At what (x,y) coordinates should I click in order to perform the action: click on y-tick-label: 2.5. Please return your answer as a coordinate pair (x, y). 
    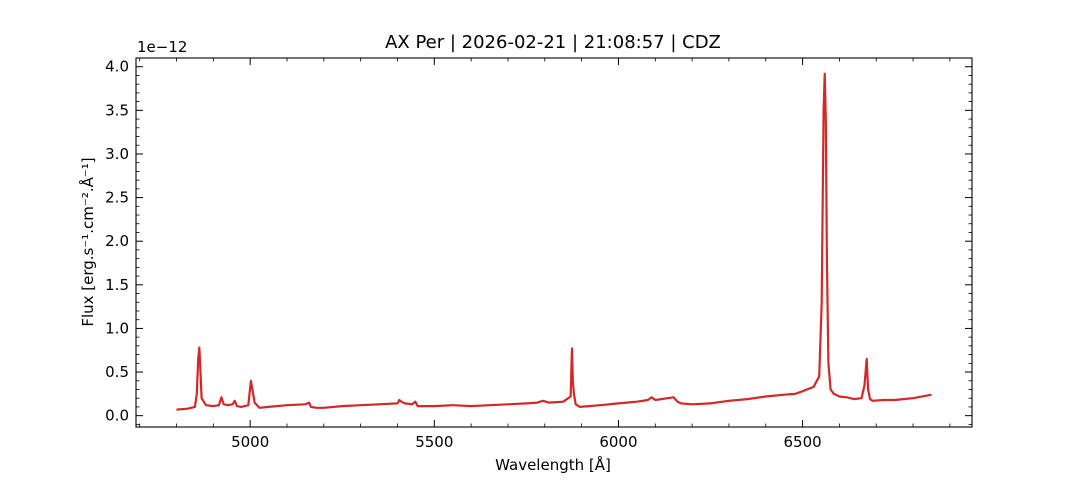
    Looking at the image, I should click on (117, 198).